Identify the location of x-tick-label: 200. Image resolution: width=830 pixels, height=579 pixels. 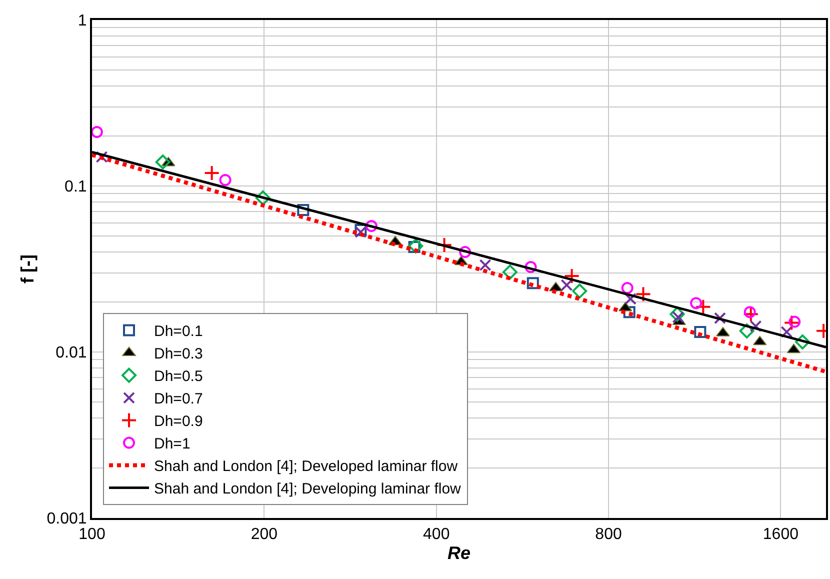
(264, 535).